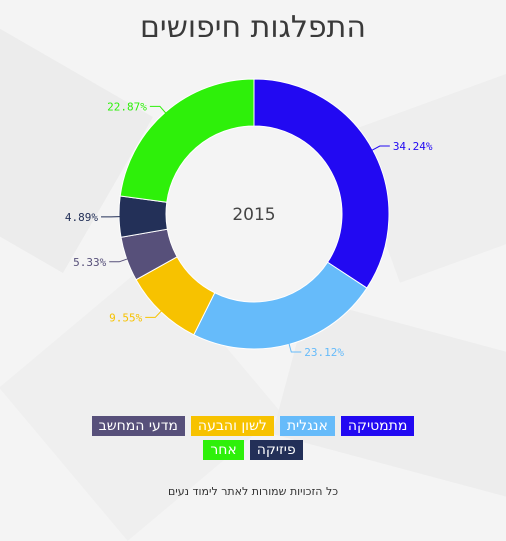  What do you see at coordinates (127, 106) in the screenshot?
I see `data-label-5: 22.87%` at bounding box center [127, 106].